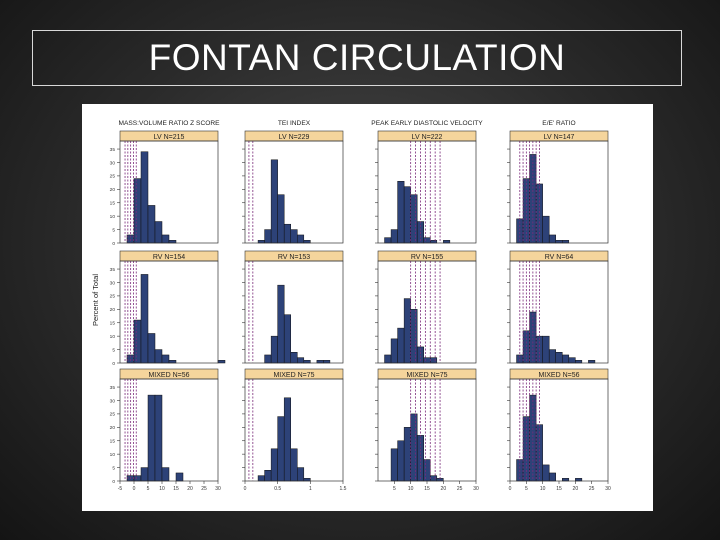 The height and width of the screenshot is (540, 720). What do you see at coordinates (294, 137) in the screenshot?
I see `panel-strip-label: LV N=229` at bounding box center [294, 137].